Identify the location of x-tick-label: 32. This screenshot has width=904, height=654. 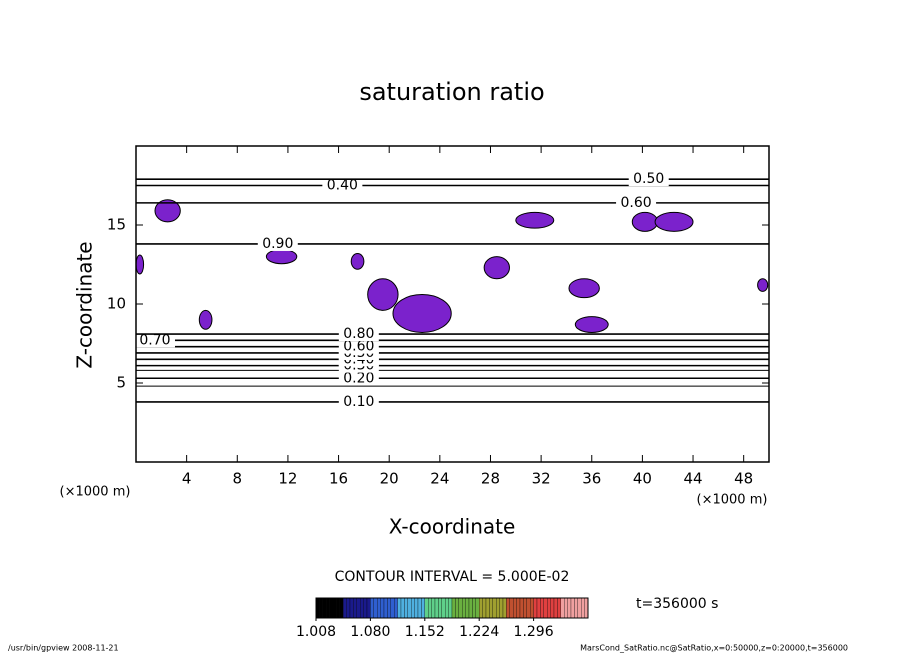
(541, 479).